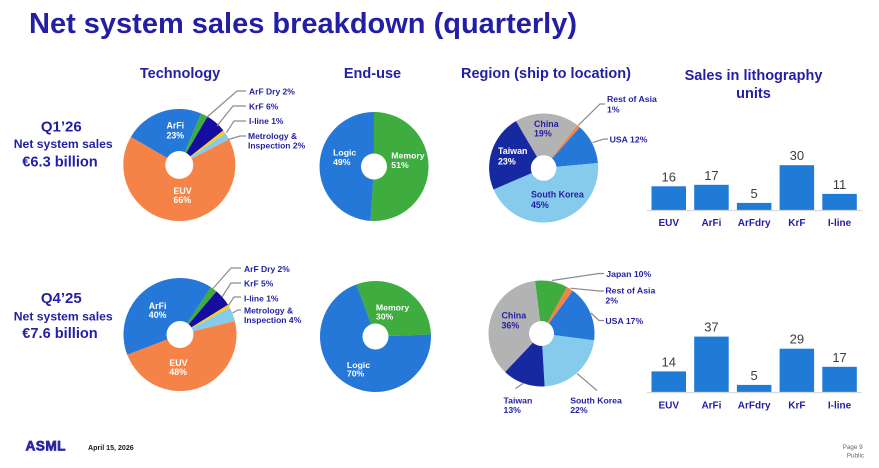 This screenshot has height=468, width=879. What do you see at coordinates (342, 162) in the screenshot?
I see `svg-text: 49%` at bounding box center [342, 162].